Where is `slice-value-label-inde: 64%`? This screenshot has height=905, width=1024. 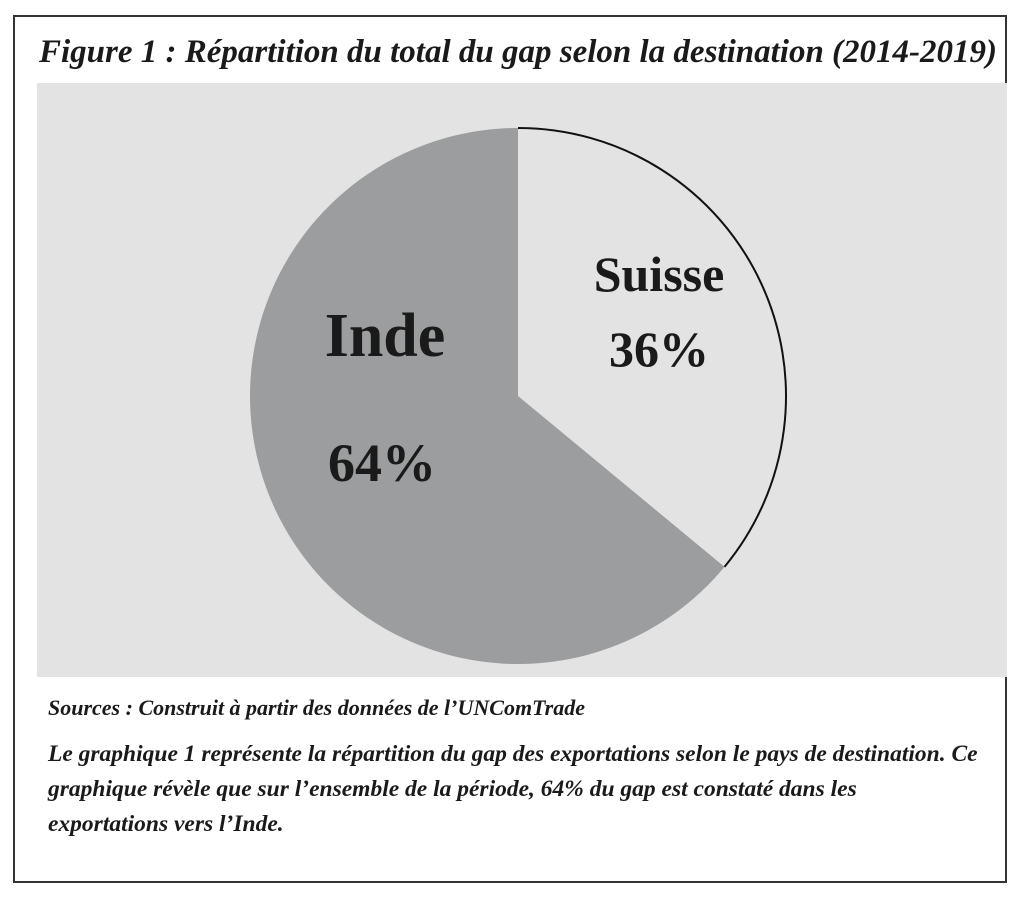 slice-value-label-inde: 64% is located at coordinates (382, 463).